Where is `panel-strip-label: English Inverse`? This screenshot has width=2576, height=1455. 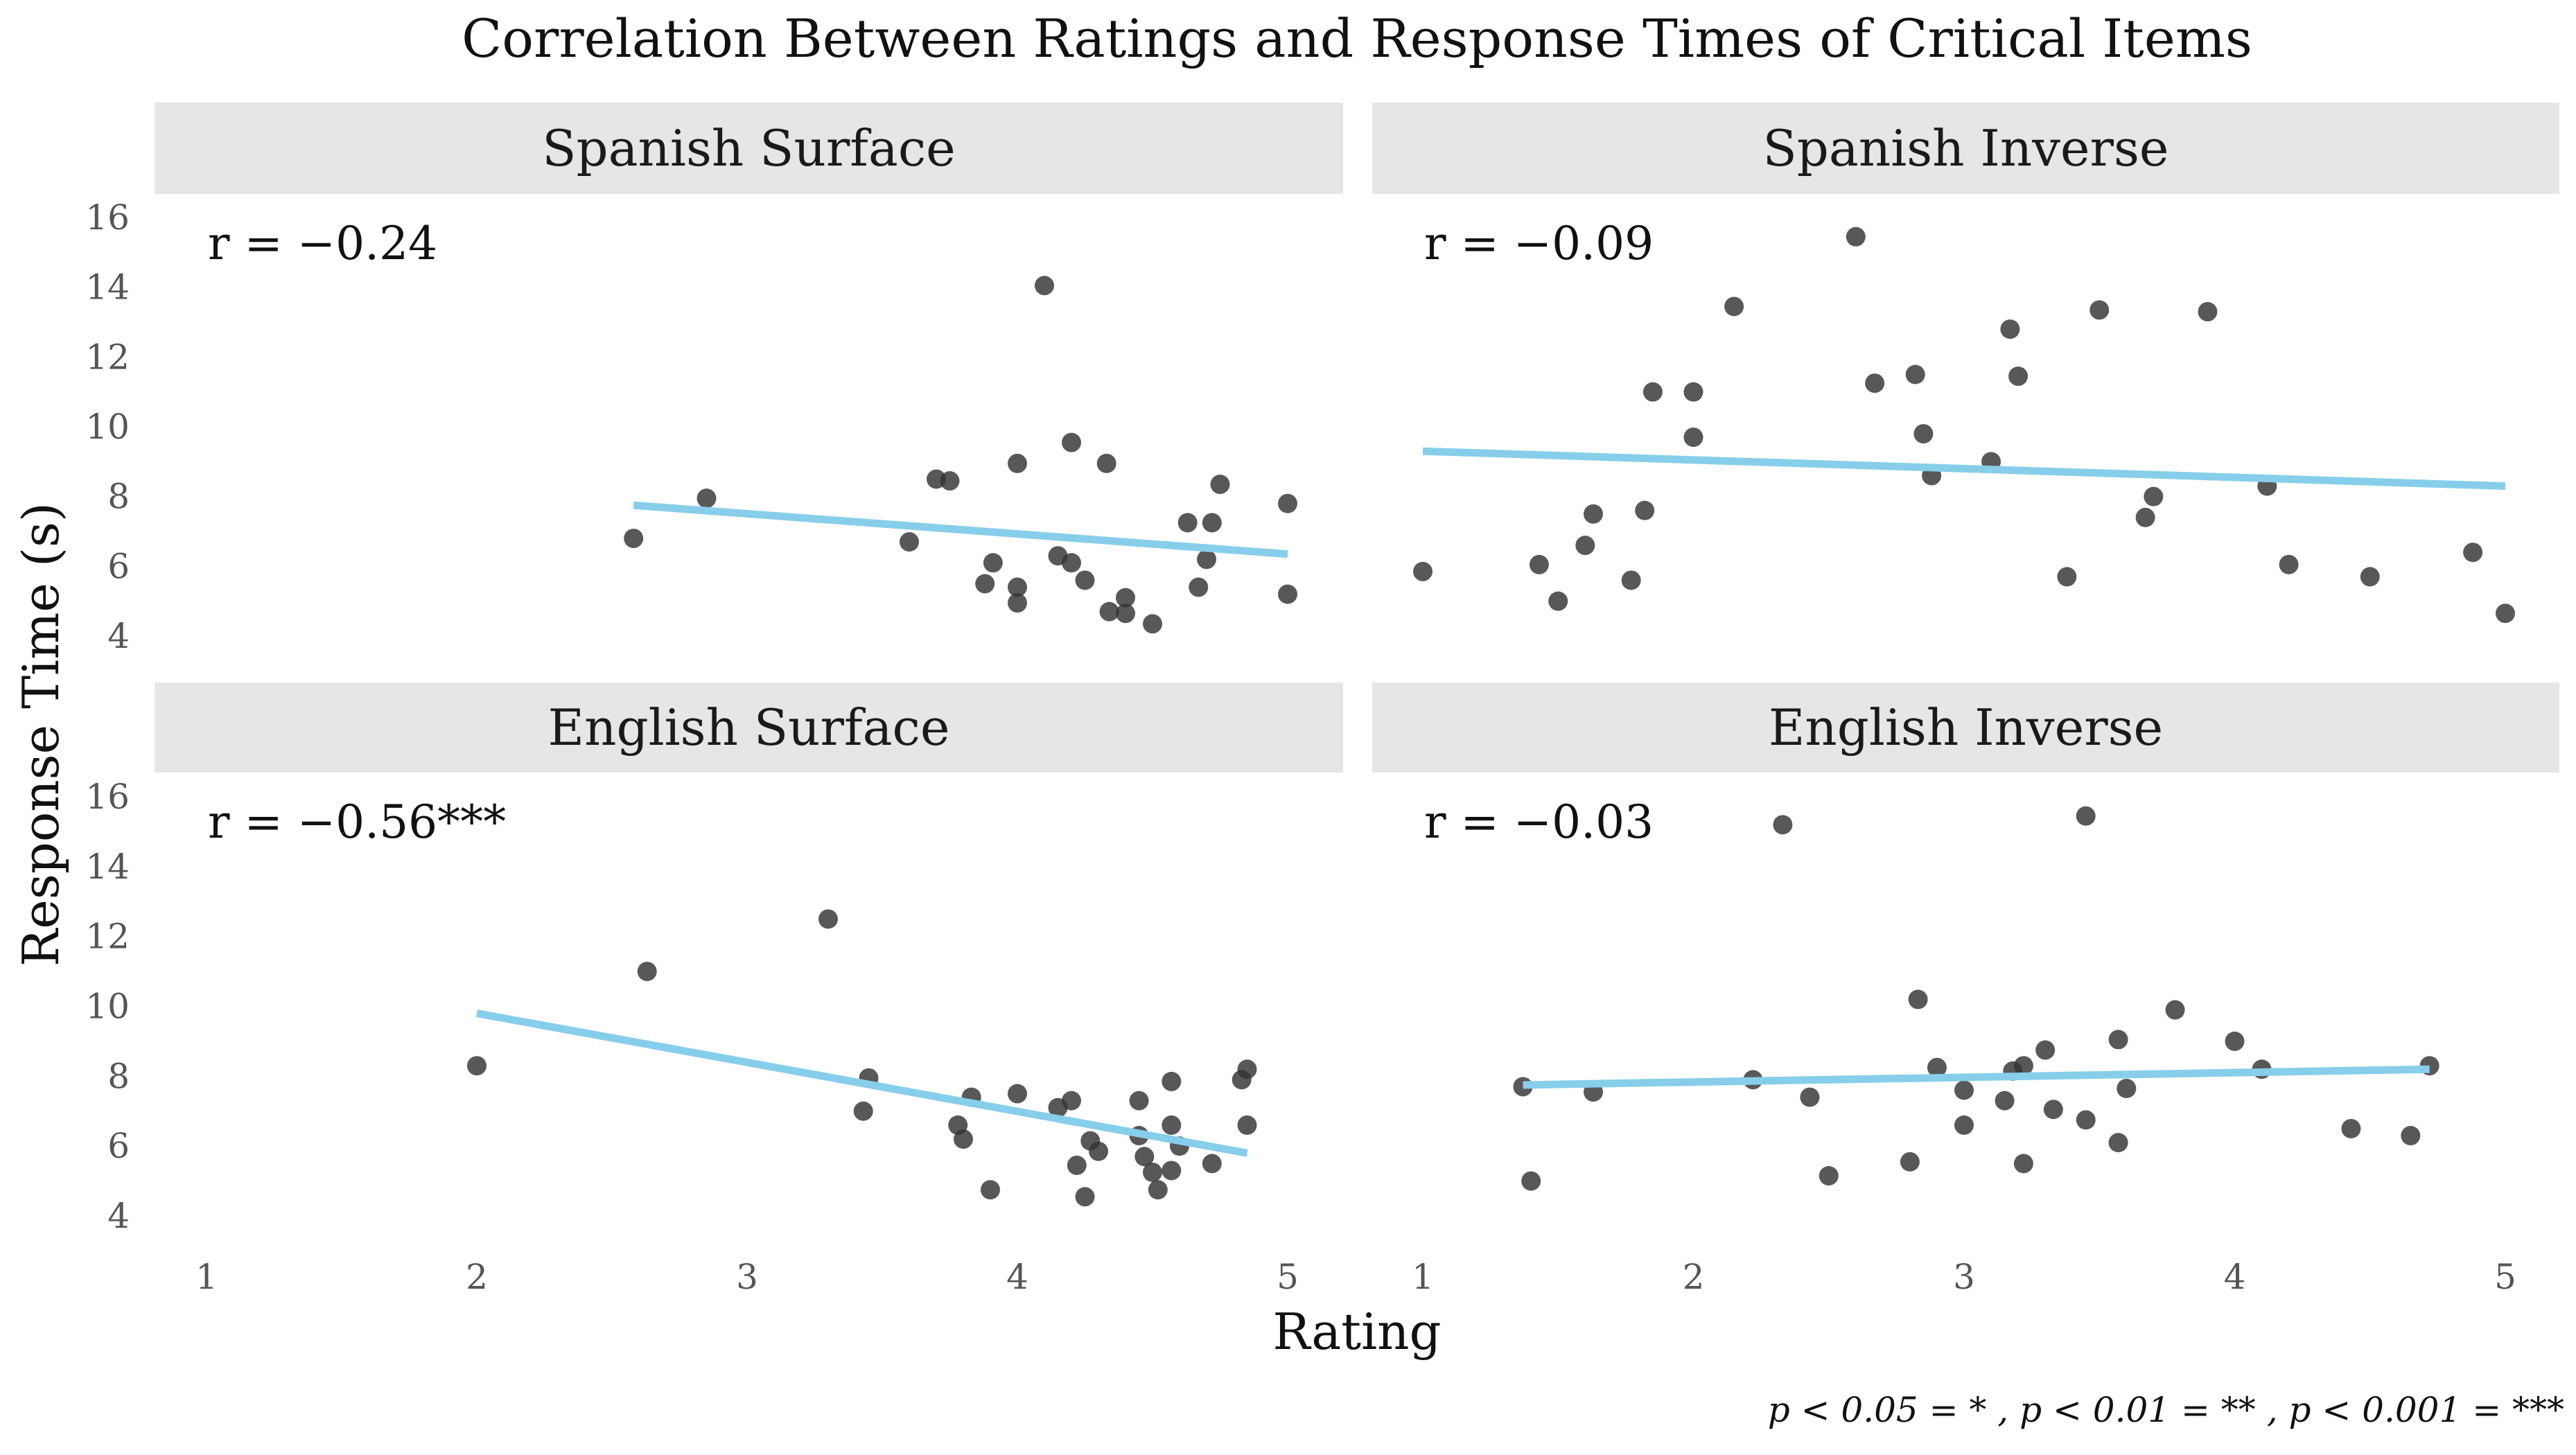 panel-strip-label: English Inverse is located at coordinates (1966, 727).